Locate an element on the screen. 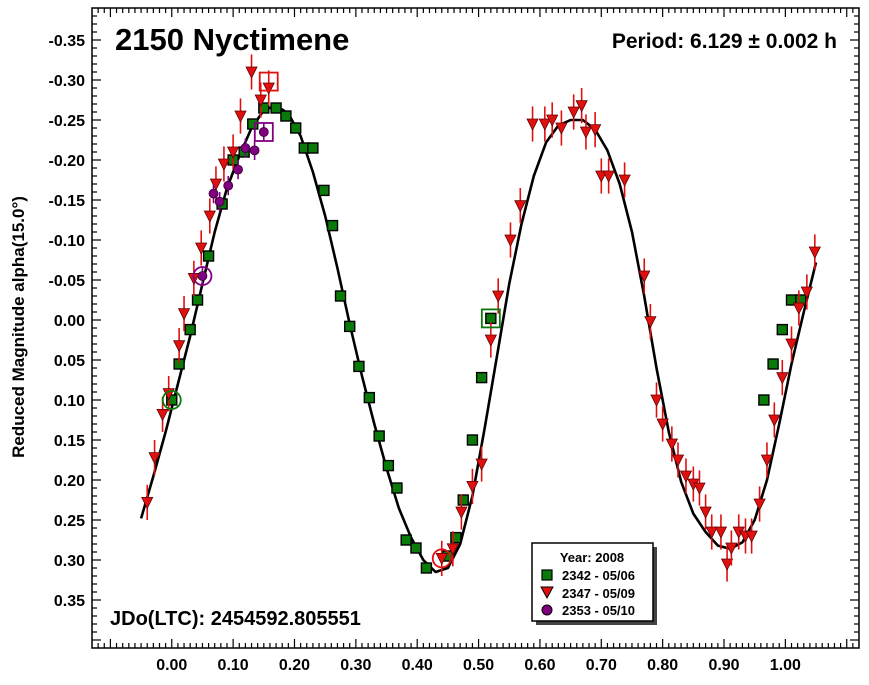 The image size is (869, 685). y-tick-label: -0.30 is located at coordinates (67, 81).